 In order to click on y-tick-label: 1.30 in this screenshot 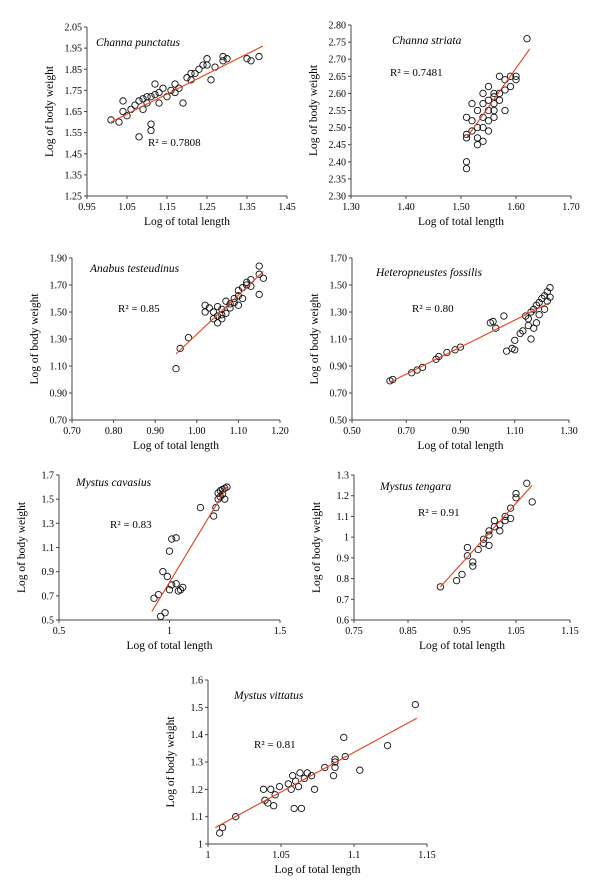, I will do `click(339, 313)`.